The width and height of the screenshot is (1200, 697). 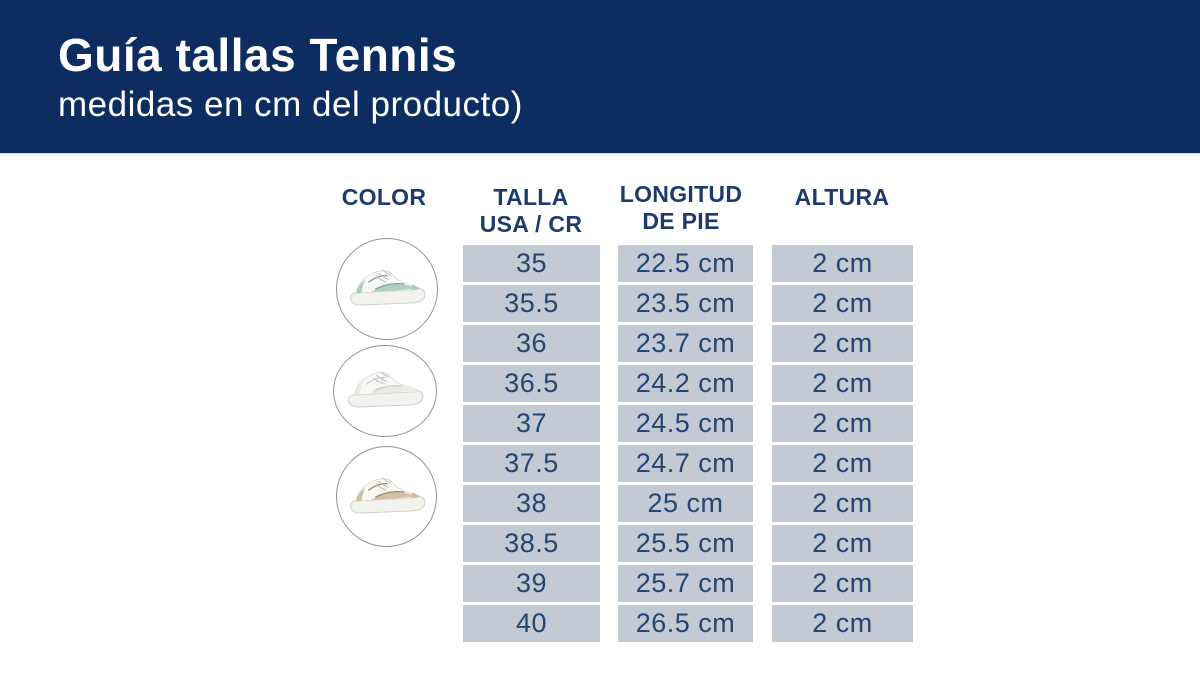 What do you see at coordinates (685, 503) in the screenshot?
I see `longitud-cell: 25 cm` at bounding box center [685, 503].